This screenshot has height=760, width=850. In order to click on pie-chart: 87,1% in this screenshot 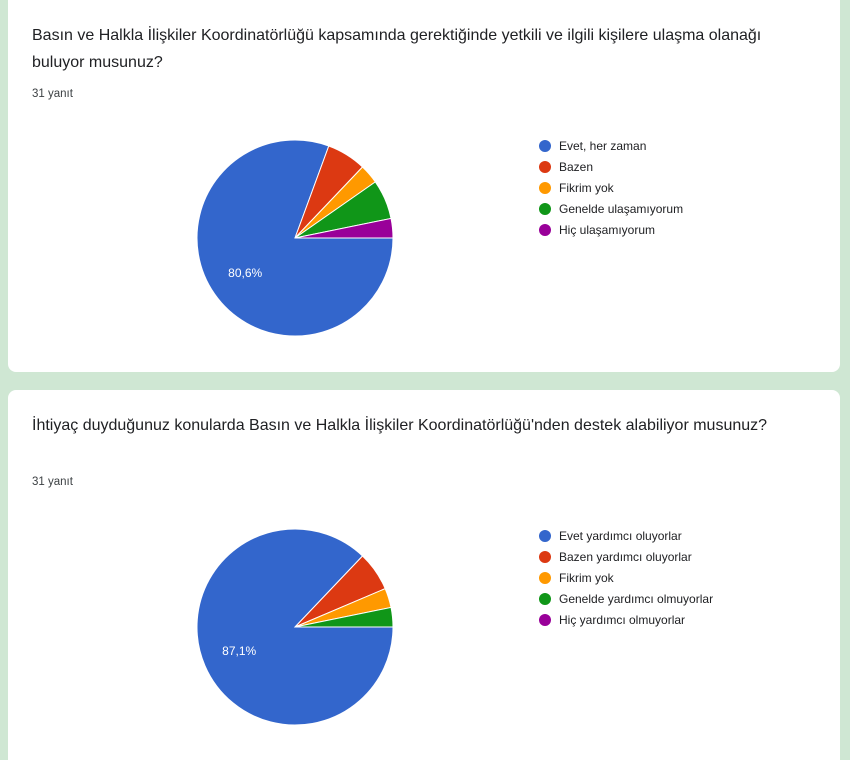, I will do `click(295, 627)`.